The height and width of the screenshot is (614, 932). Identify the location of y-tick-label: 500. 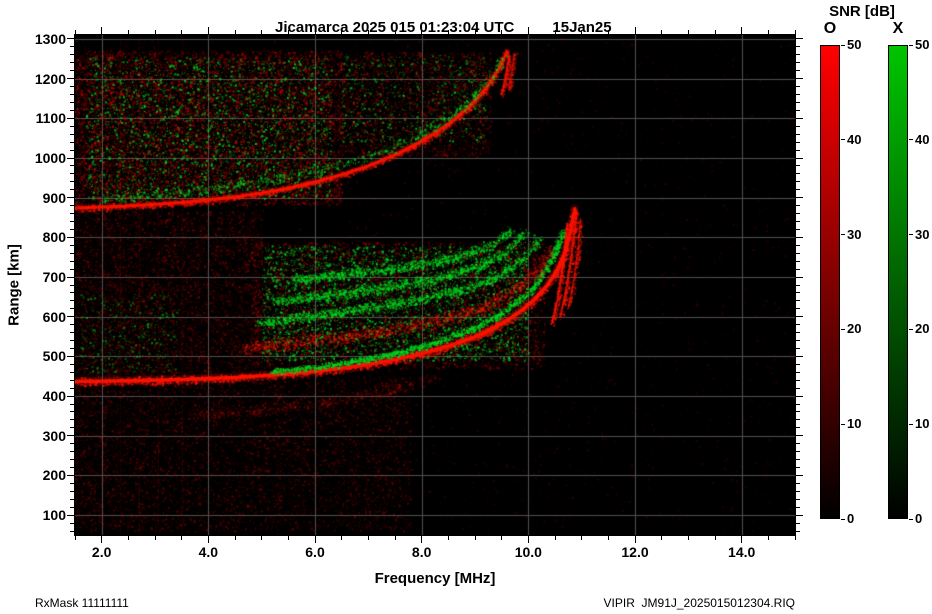
(54, 356).